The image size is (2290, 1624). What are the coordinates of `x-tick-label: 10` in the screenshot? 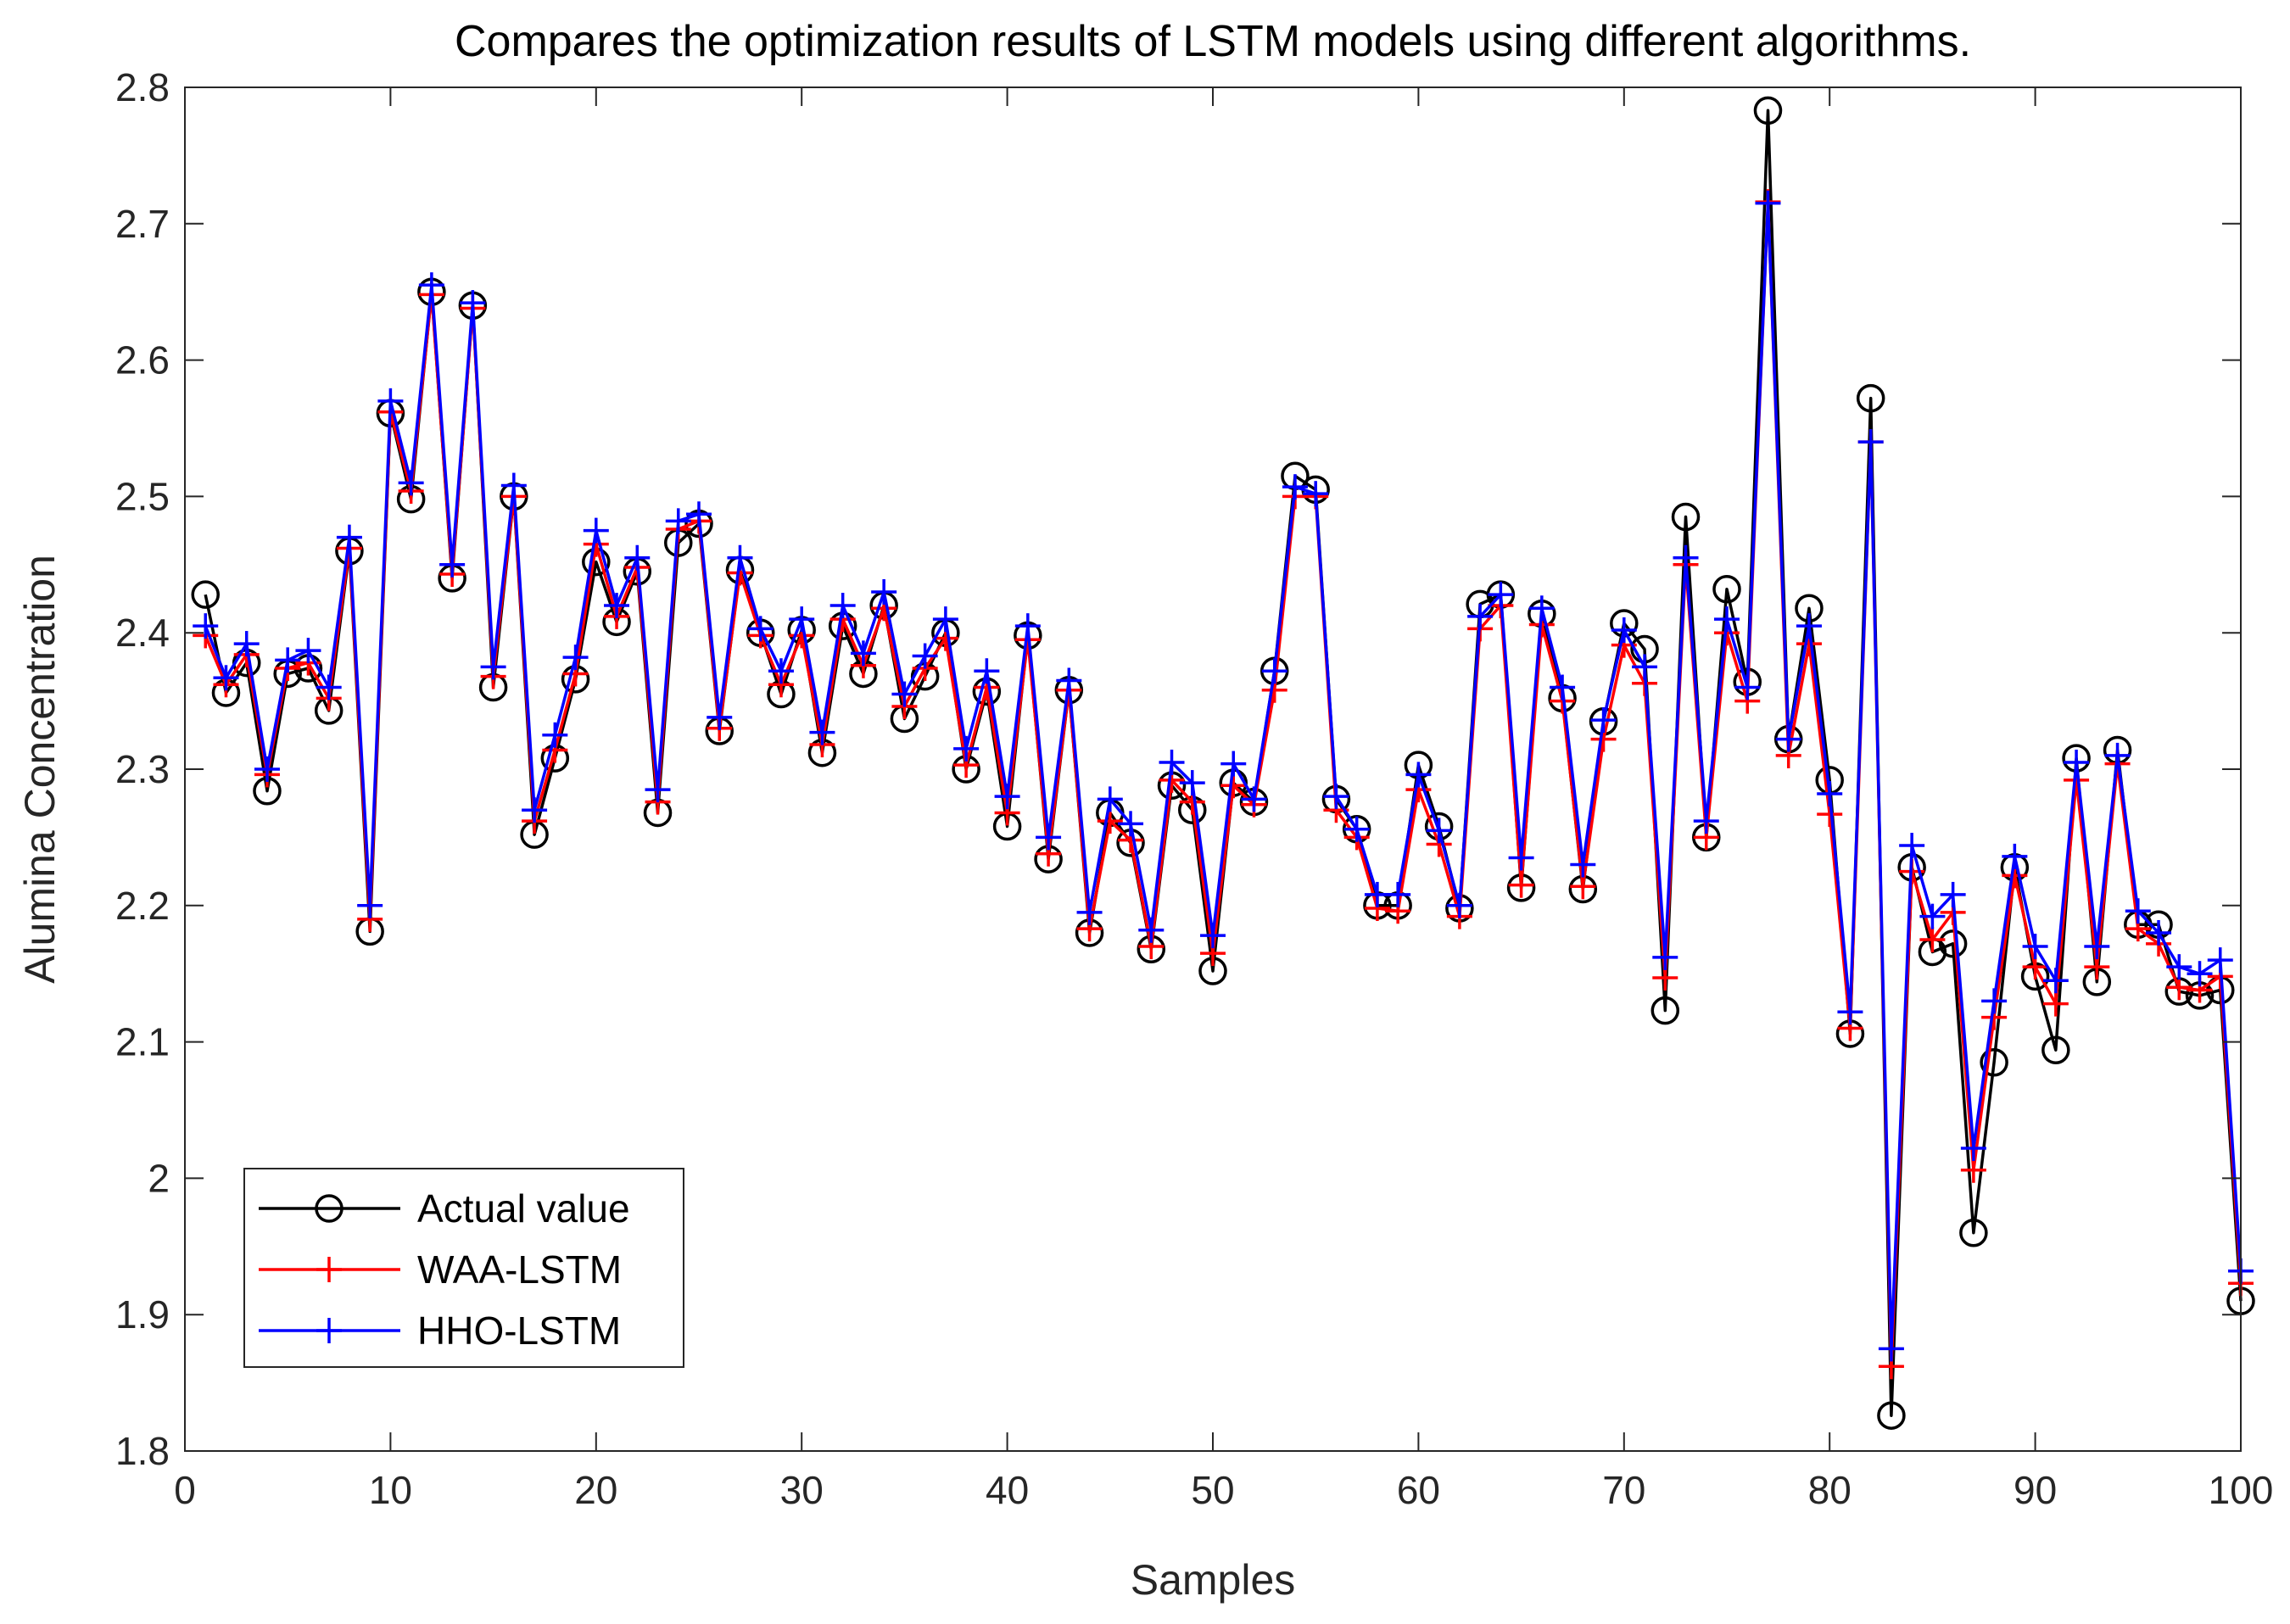 It's located at (390, 1490).